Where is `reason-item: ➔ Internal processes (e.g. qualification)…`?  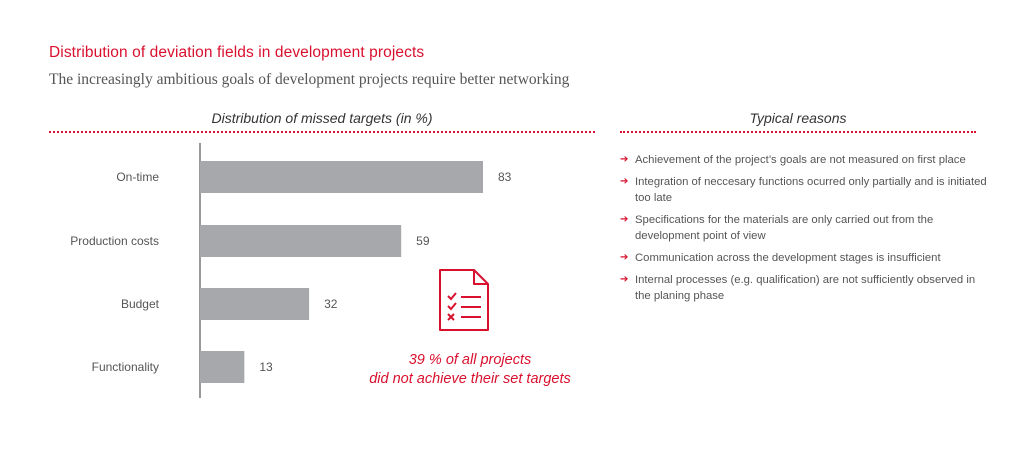
reason-item: ➔ Internal processes (e.g. qualification)… is located at coordinates (805, 288).